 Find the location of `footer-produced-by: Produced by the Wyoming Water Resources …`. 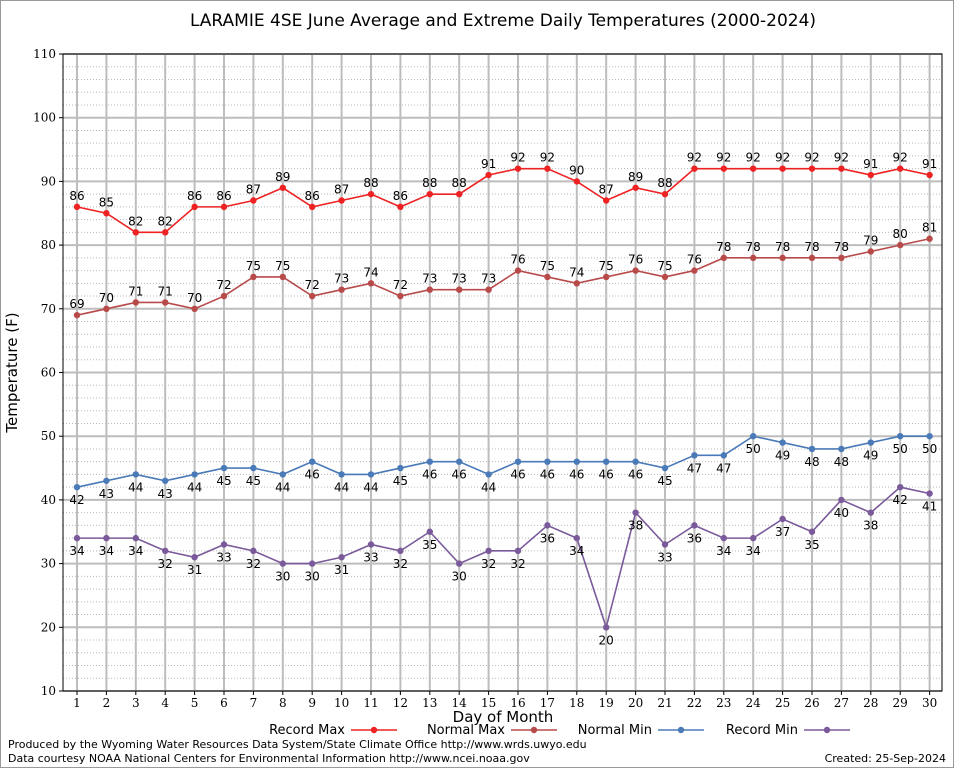

footer-produced-by: Produced by the Wyoming Water Resources … is located at coordinates (297, 744).